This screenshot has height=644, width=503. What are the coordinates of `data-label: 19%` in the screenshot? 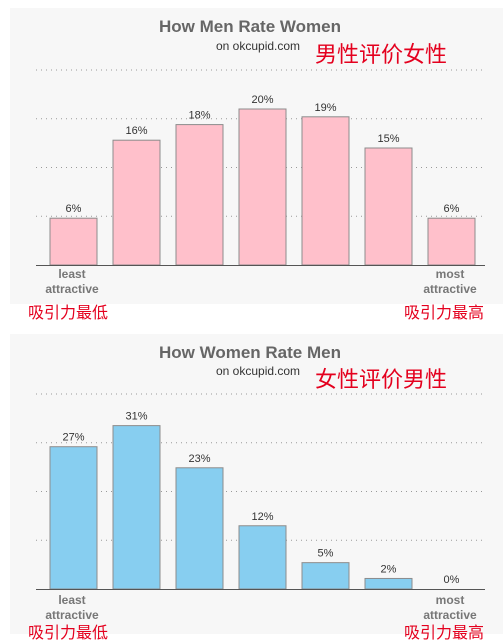 It's located at (325, 108).